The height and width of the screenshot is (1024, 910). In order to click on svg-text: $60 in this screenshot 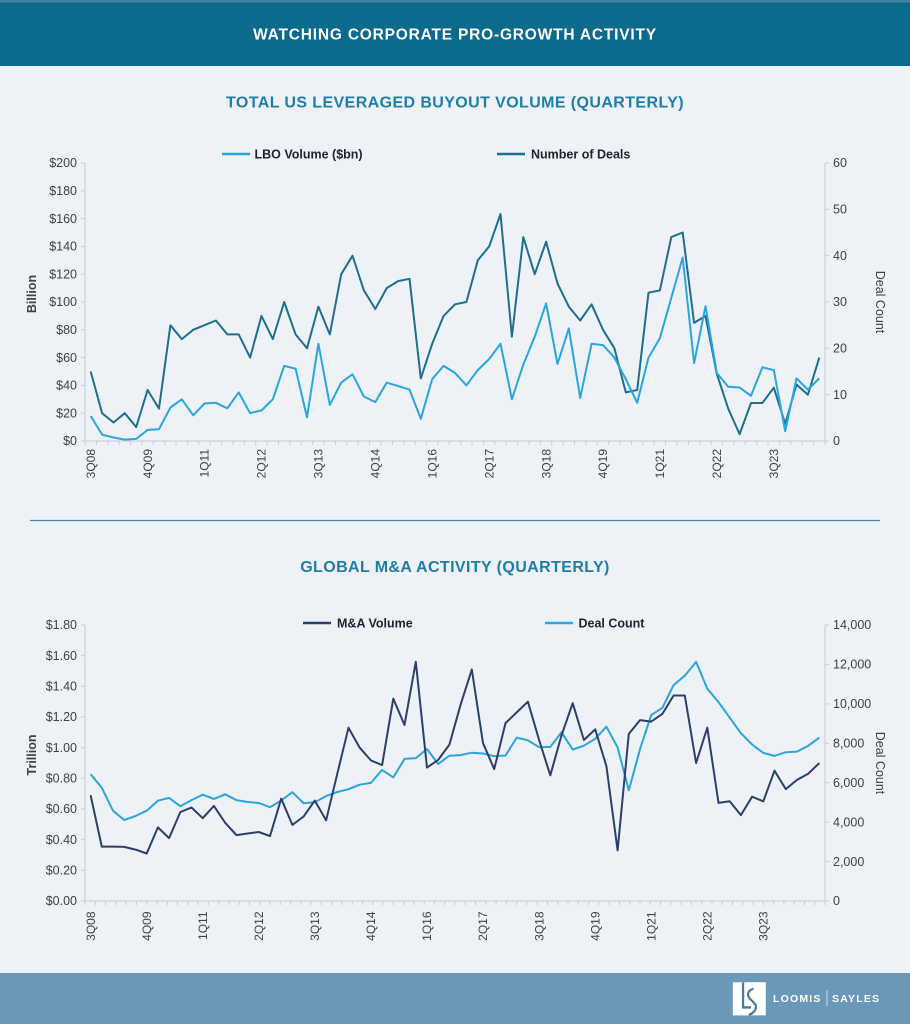, I will do `click(66, 358)`.